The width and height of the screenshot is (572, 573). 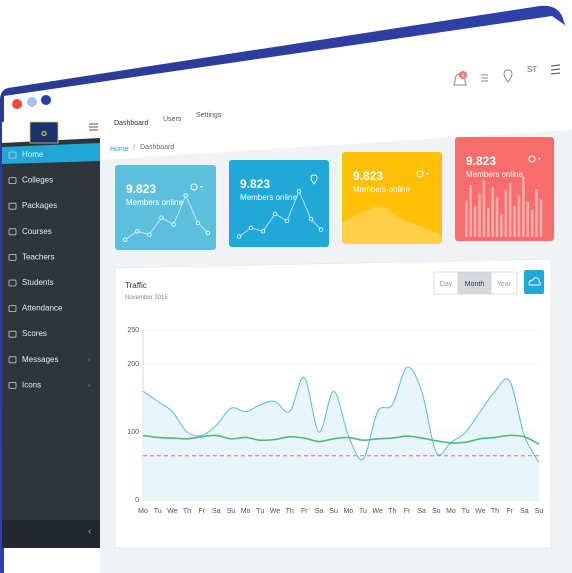 I want to click on sidebar-item-scores: Scores, so click(x=27, y=333).